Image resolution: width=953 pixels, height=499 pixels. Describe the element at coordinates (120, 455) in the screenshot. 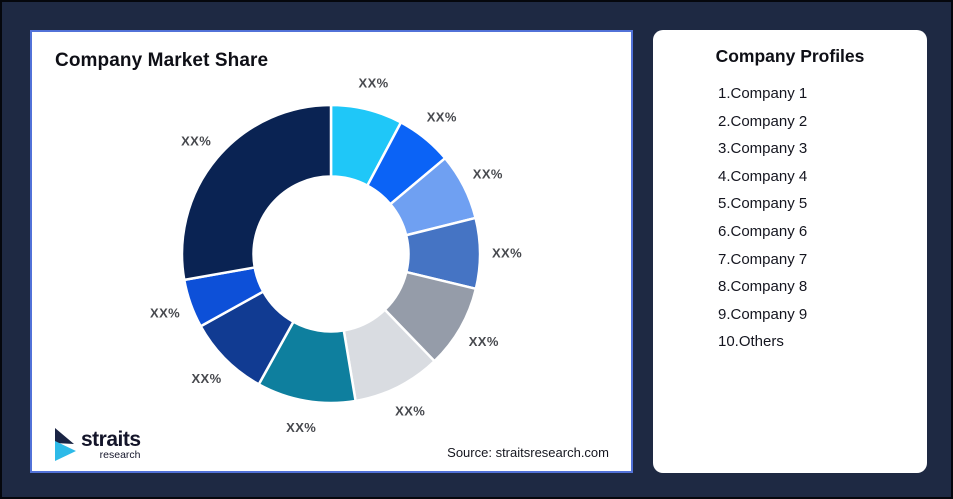

I see `logo-subtitle-text: research` at that location.